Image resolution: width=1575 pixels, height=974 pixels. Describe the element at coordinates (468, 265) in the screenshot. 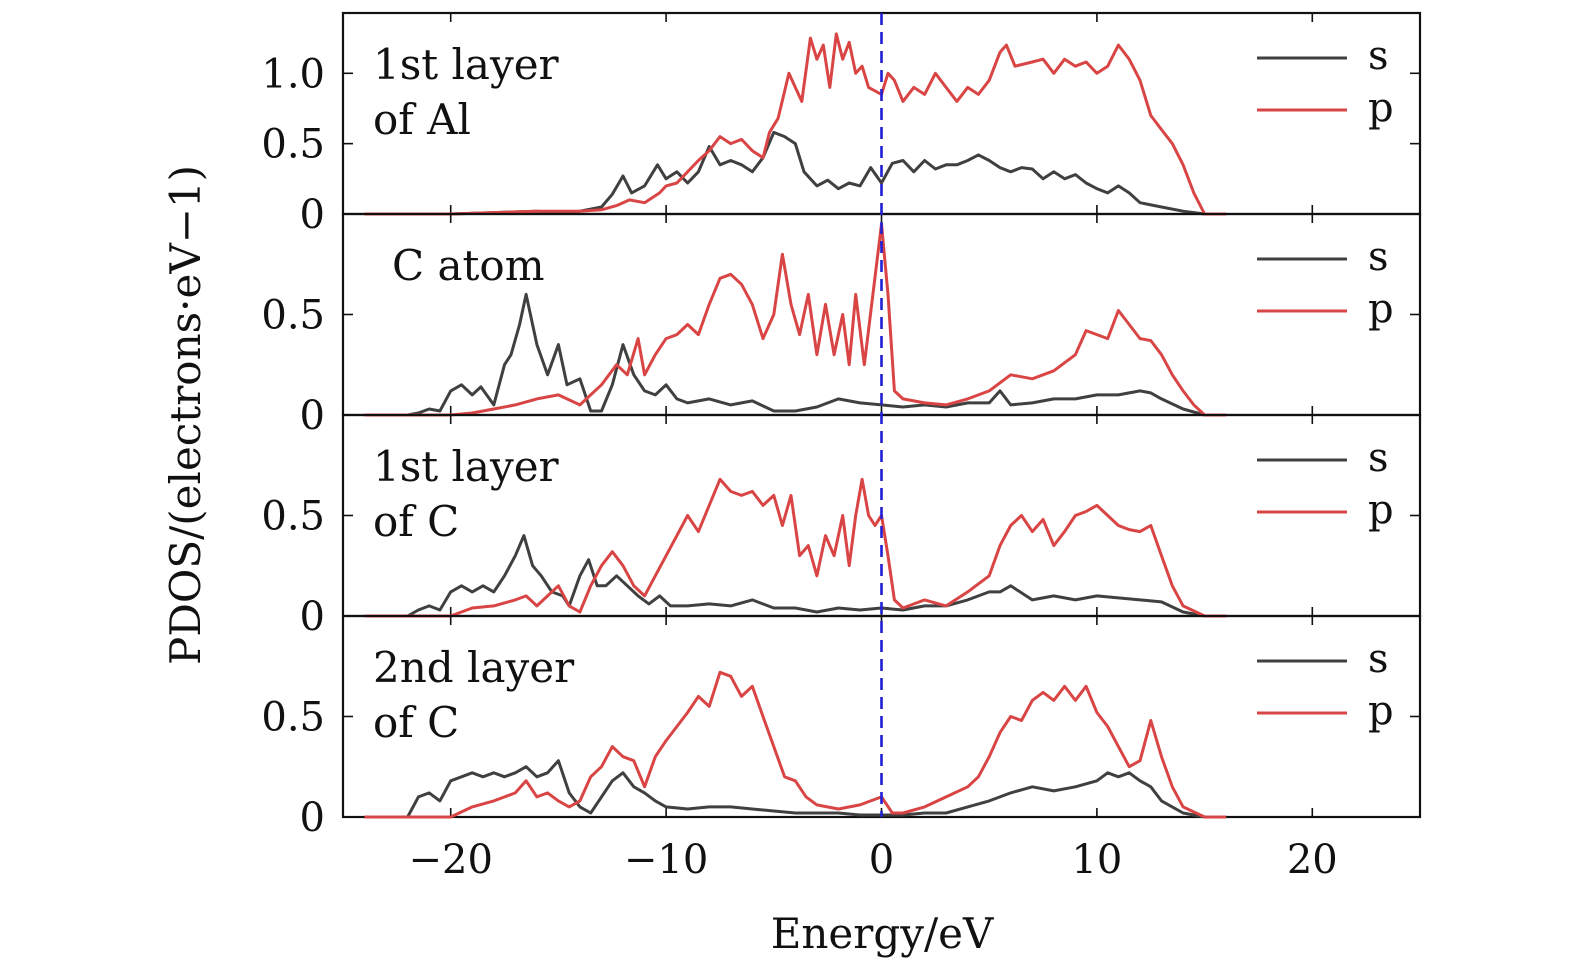

I see `panel-label-line: C atom` at that location.